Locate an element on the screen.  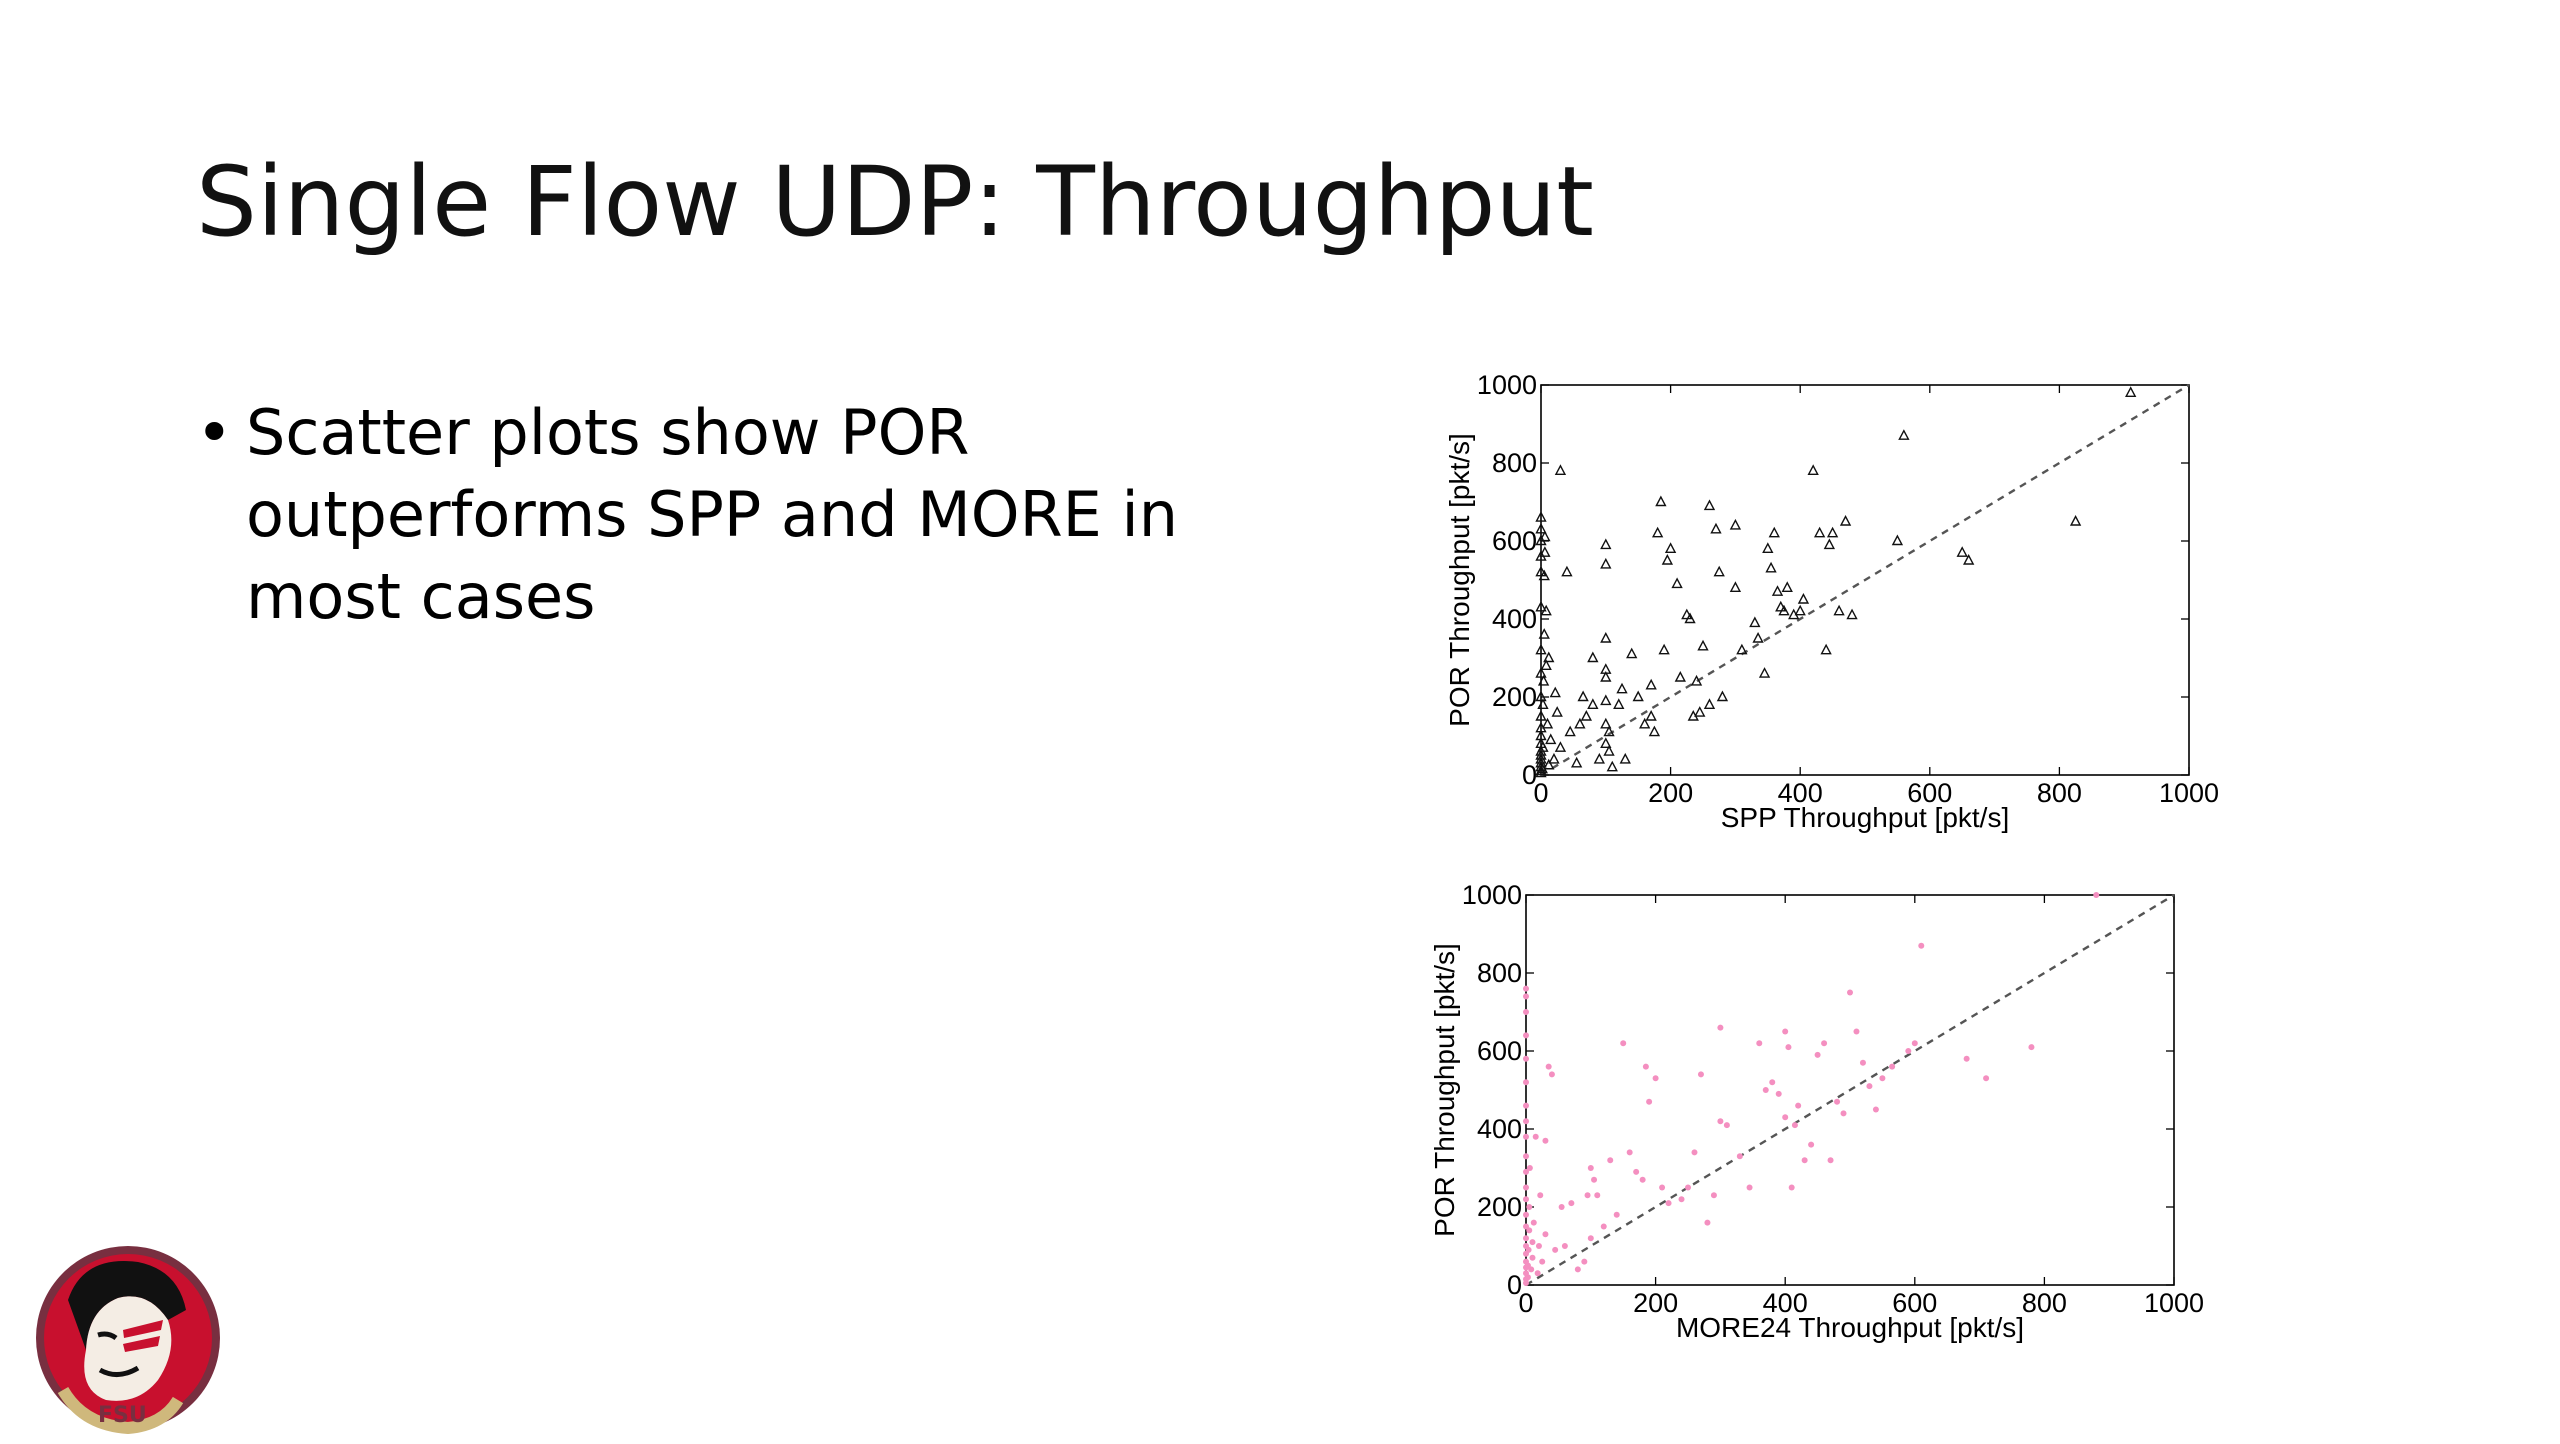
x-axis-label: SPP Throughput [pkt/s] is located at coordinates (1865, 817).